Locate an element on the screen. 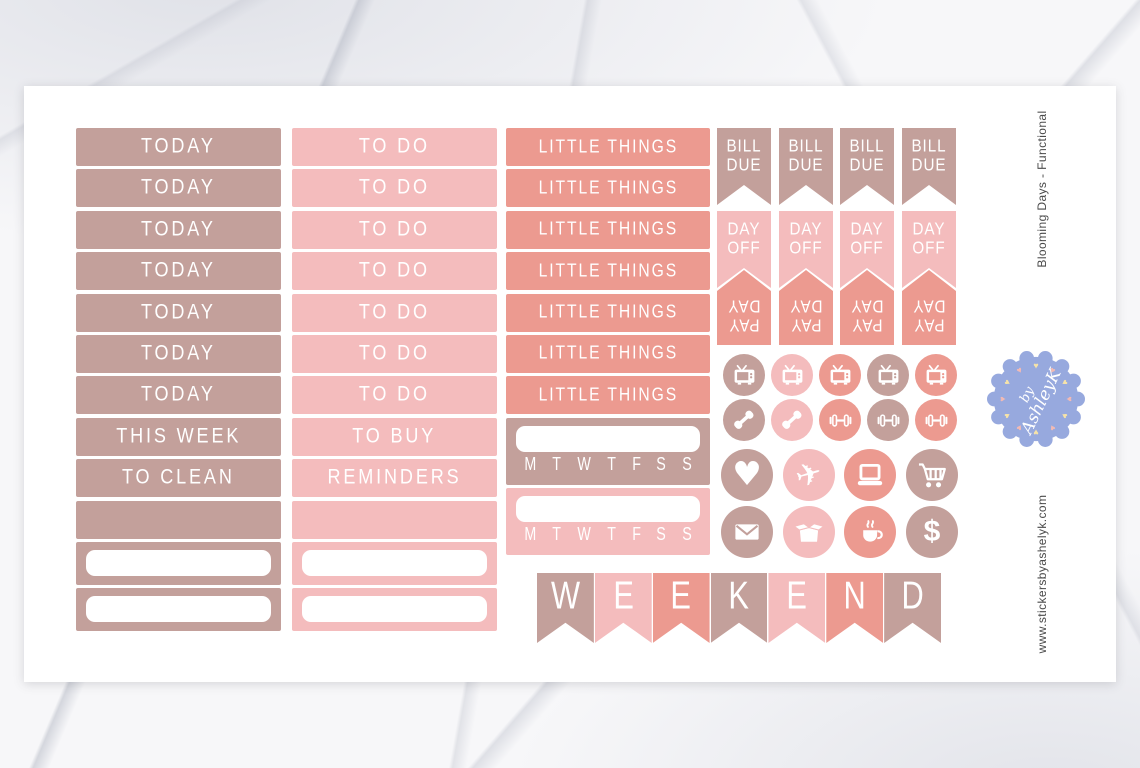 This screenshot has height=768, width=1140. sticker-to-clean: TO CLEAN is located at coordinates (178, 478).